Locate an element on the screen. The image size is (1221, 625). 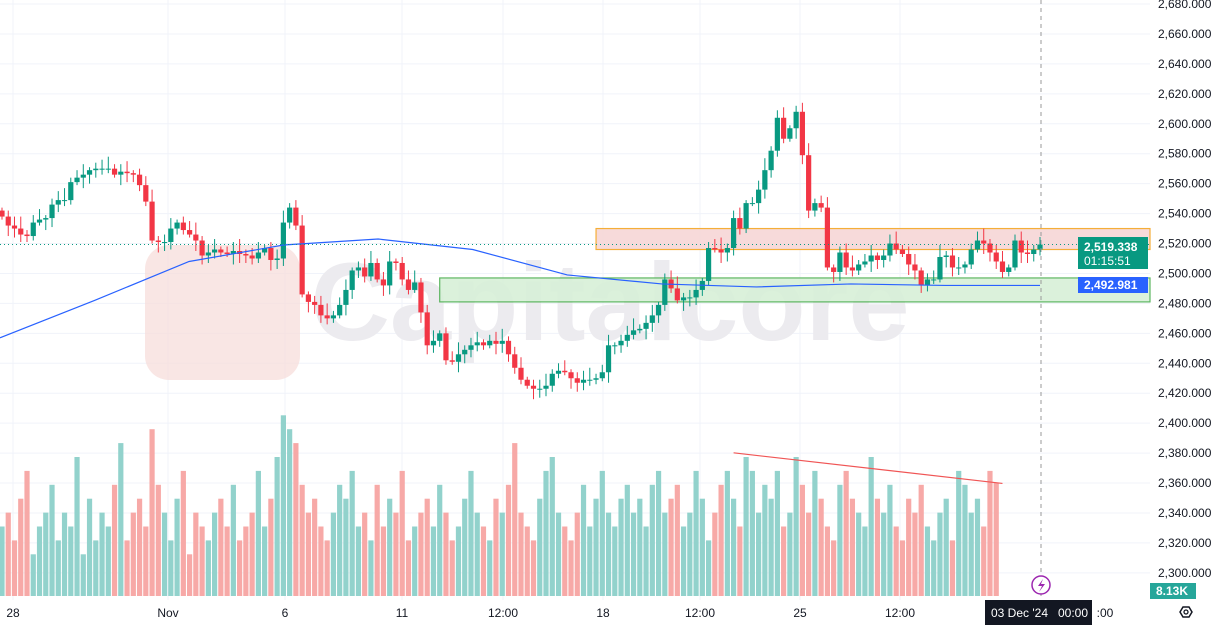
lightning-icon is located at coordinates (1041, 585).